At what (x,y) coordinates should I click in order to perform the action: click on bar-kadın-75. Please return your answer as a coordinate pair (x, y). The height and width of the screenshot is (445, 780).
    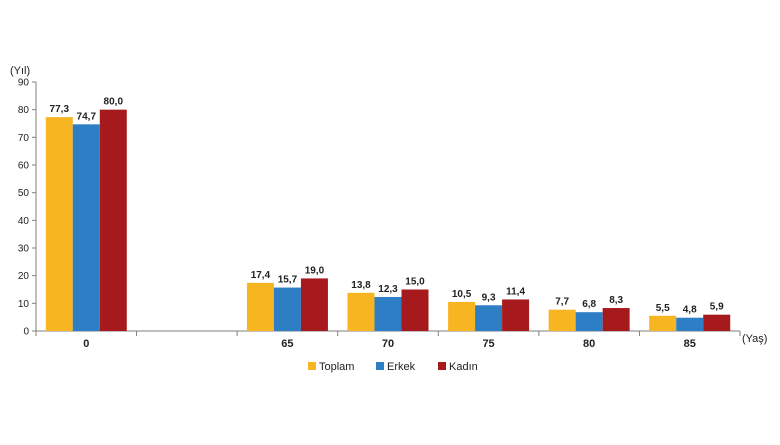
    Looking at the image, I should click on (516, 315).